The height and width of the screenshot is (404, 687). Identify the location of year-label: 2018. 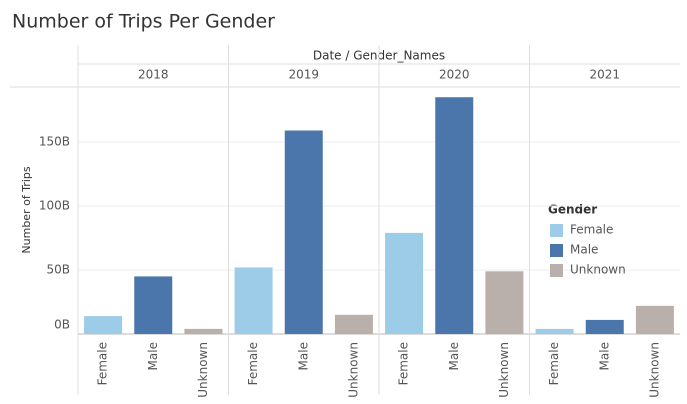
(153, 75).